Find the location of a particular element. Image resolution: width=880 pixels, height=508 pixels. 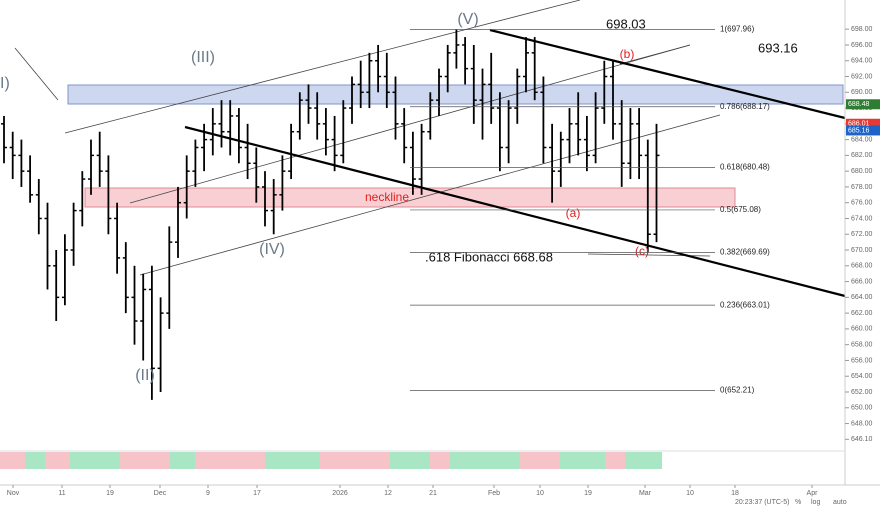

y-tick-label: 646.10 is located at coordinates (862, 439).